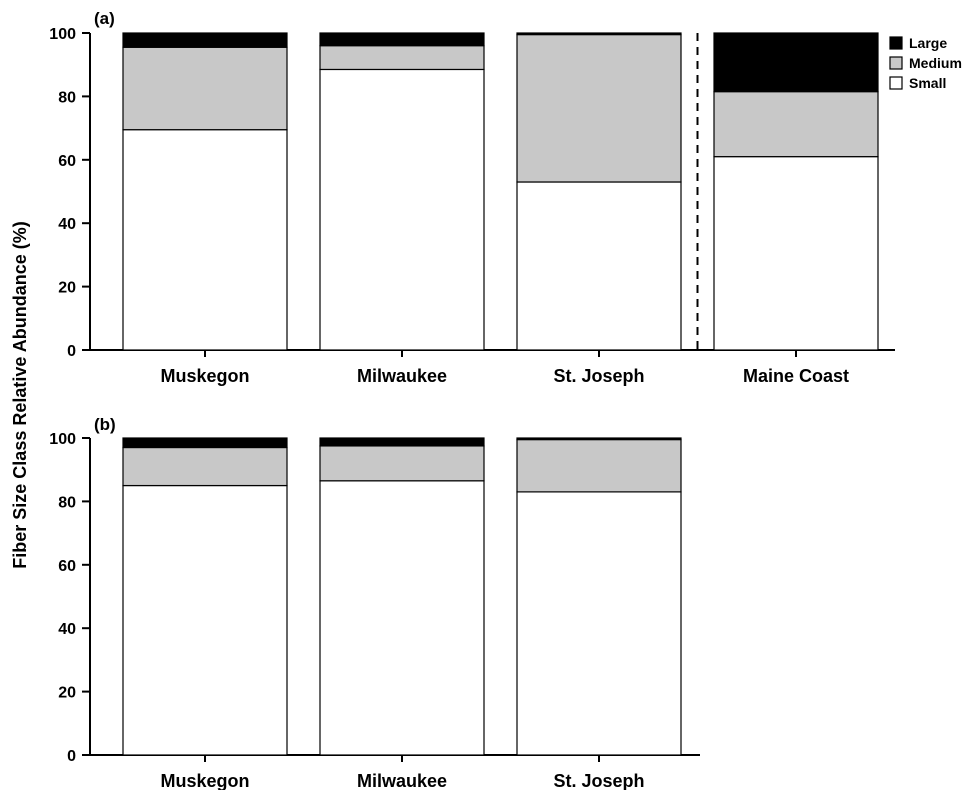  I want to click on legend-label-large: Large, so click(928, 43).